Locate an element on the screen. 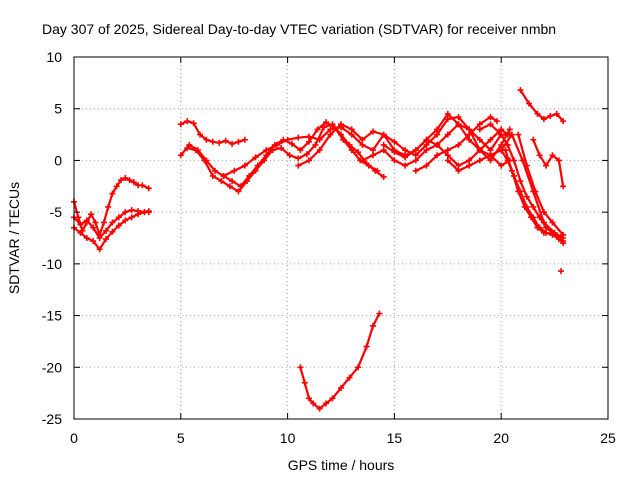  series-s16 is located at coordinates (541, 184).